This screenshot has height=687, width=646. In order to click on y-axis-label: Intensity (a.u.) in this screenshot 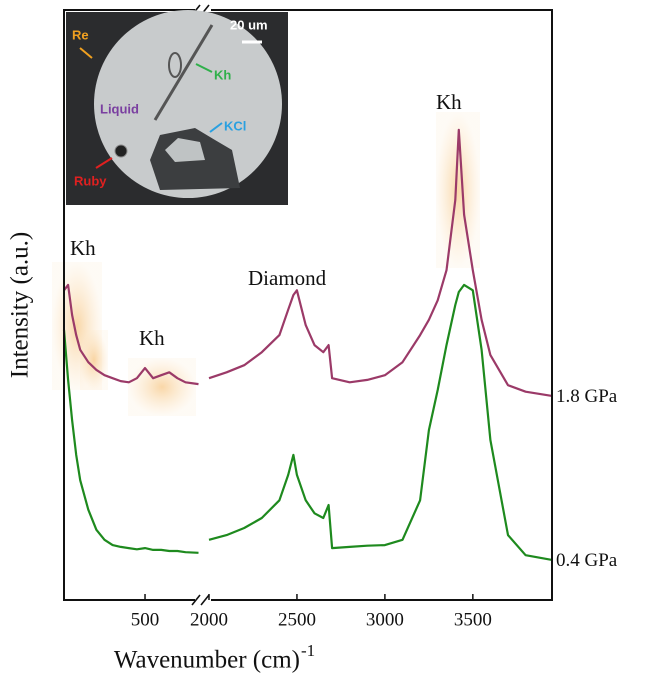, I will do `click(20, 305)`.